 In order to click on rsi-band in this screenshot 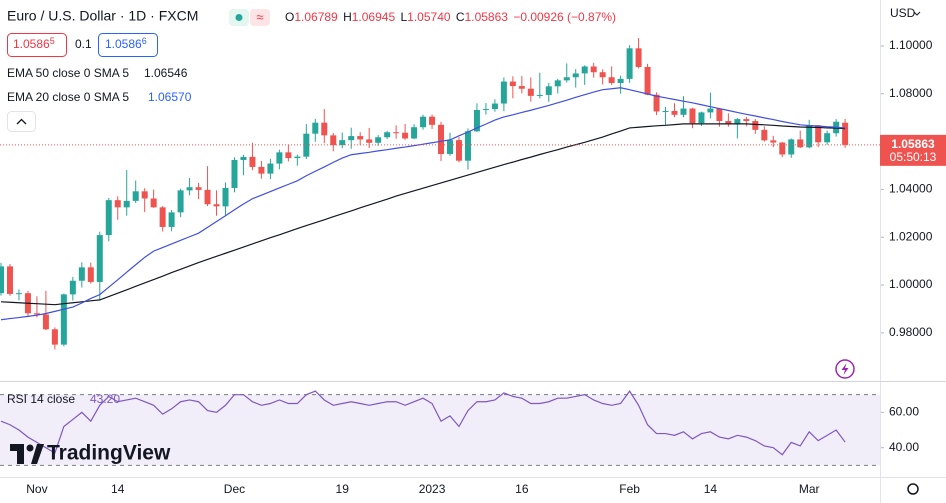, I will do `click(440, 430)`.